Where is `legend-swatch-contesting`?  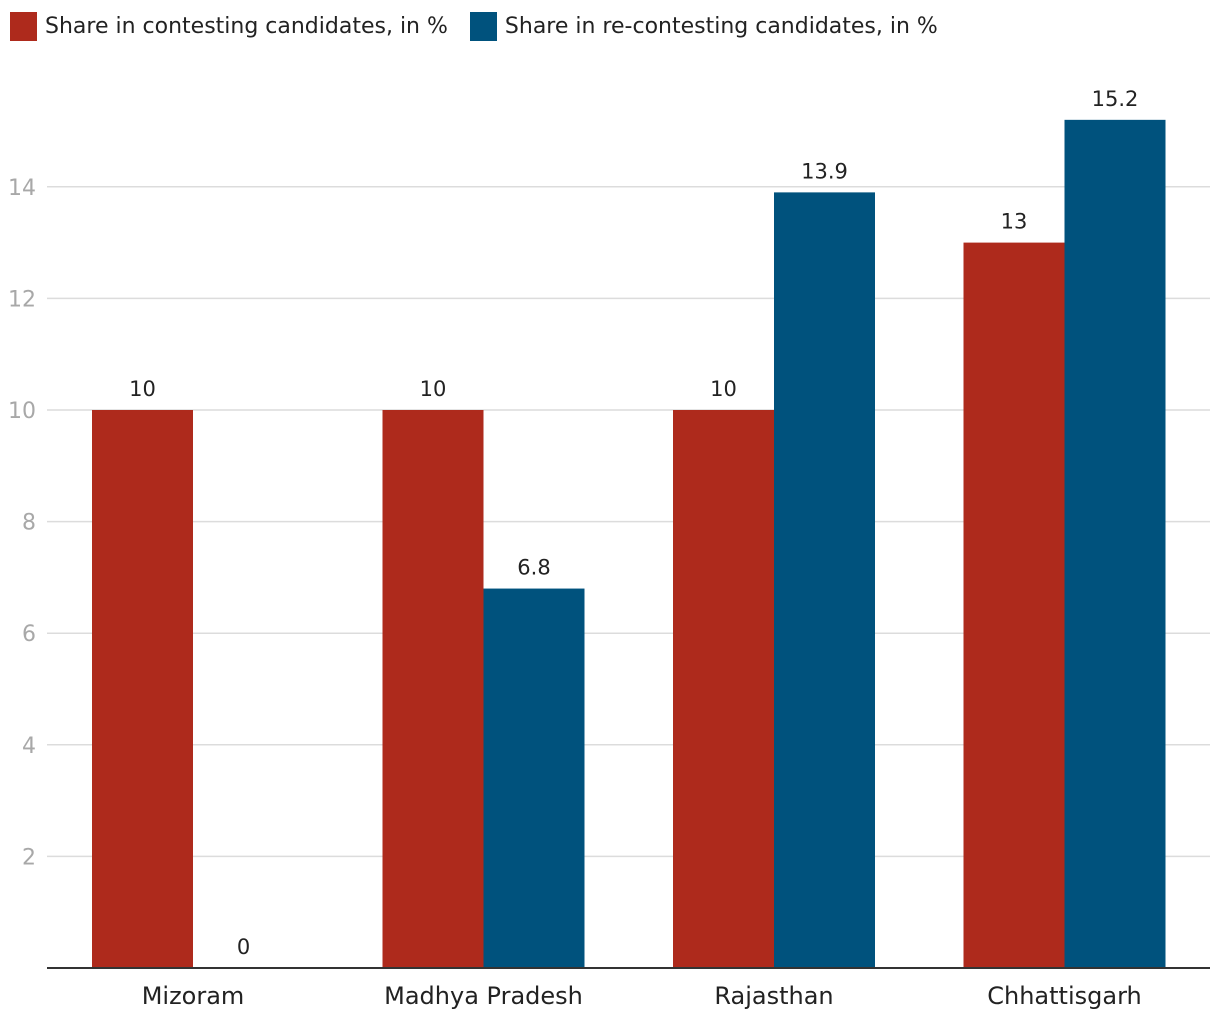
legend-swatch-contesting is located at coordinates (23, 26).